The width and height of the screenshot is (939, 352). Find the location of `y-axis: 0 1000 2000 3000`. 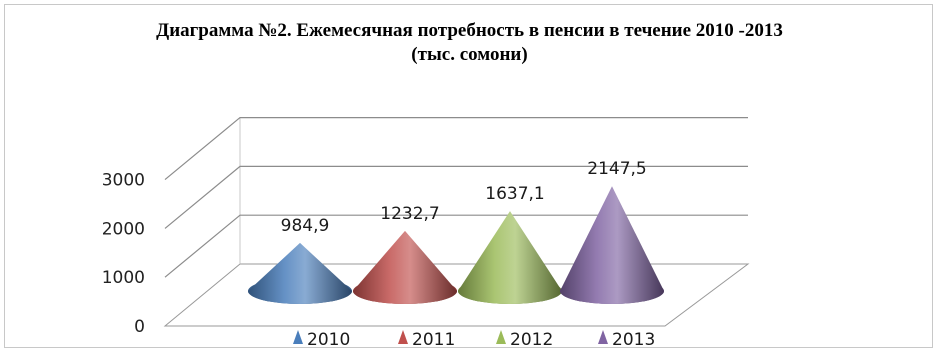

y-axis: 0 1000 2000 3000 is located at coordinates (123, 254).